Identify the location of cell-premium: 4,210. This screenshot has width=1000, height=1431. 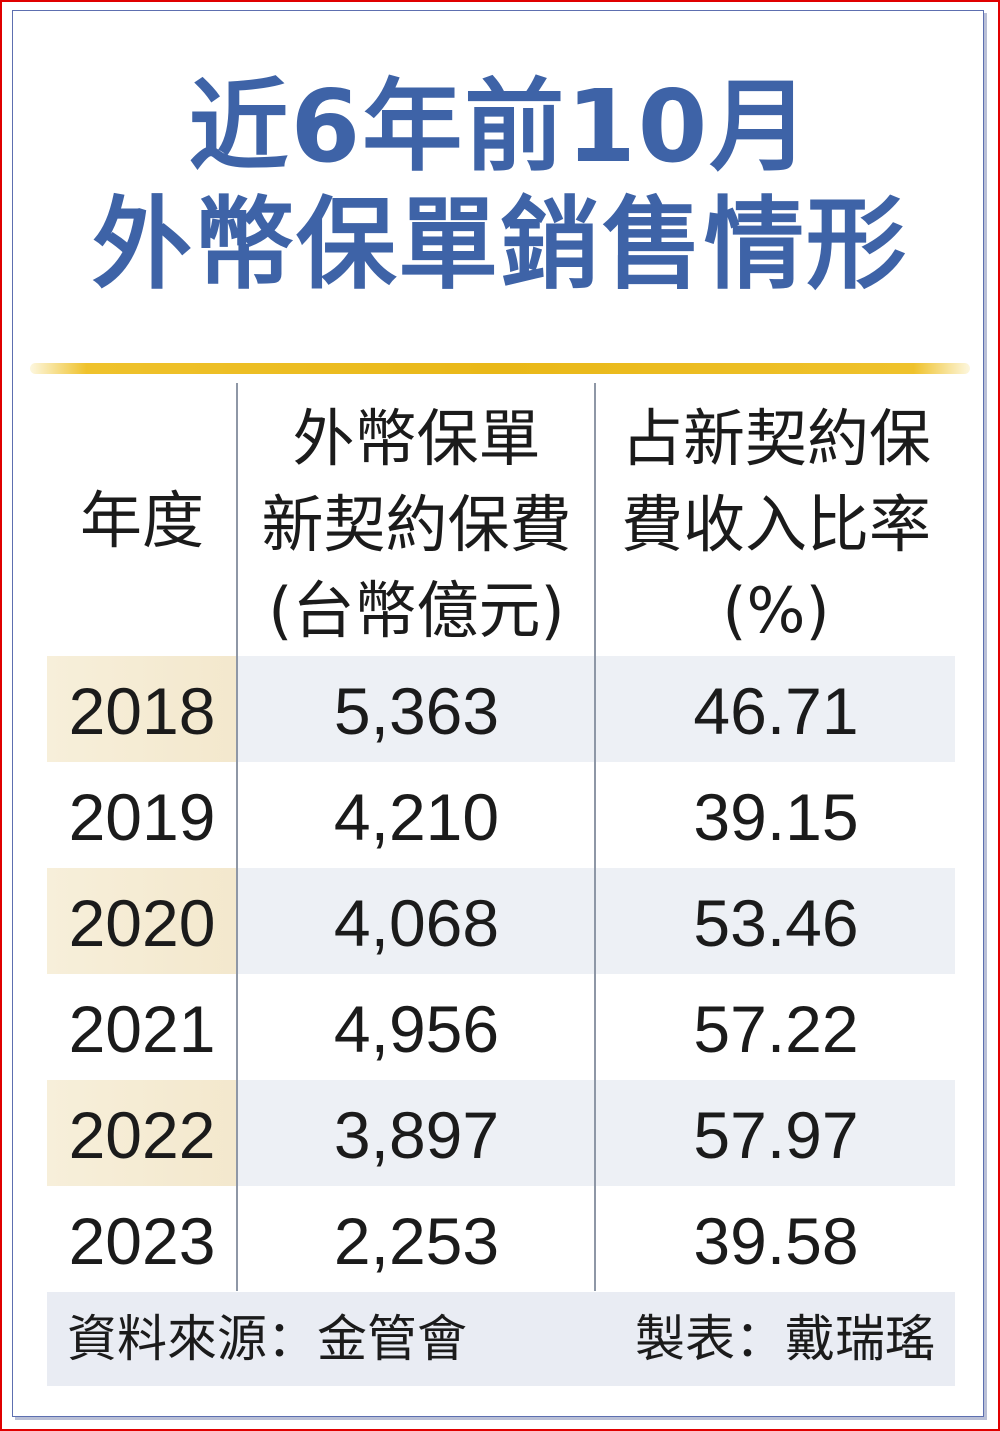
(416, 817).